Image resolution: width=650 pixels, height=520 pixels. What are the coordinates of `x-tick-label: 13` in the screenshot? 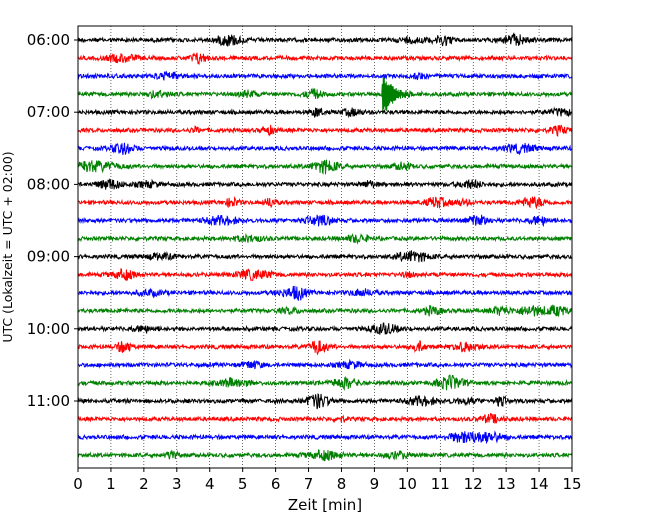 It's located at (506, 484).